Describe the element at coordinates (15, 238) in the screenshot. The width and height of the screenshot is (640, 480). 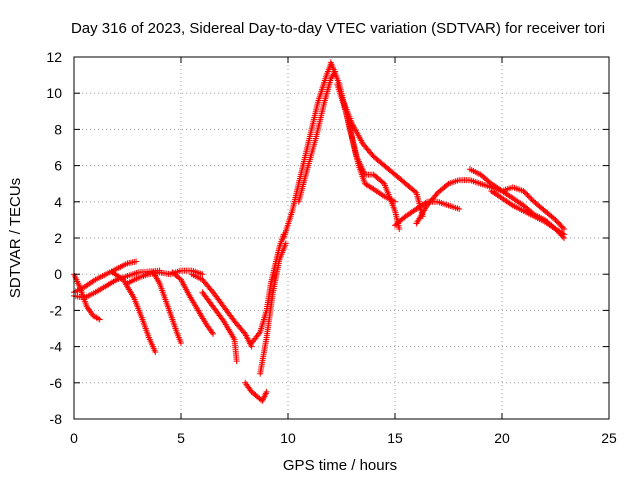
I see `y-axis-title: SDTVAR / TECUs` at that location.